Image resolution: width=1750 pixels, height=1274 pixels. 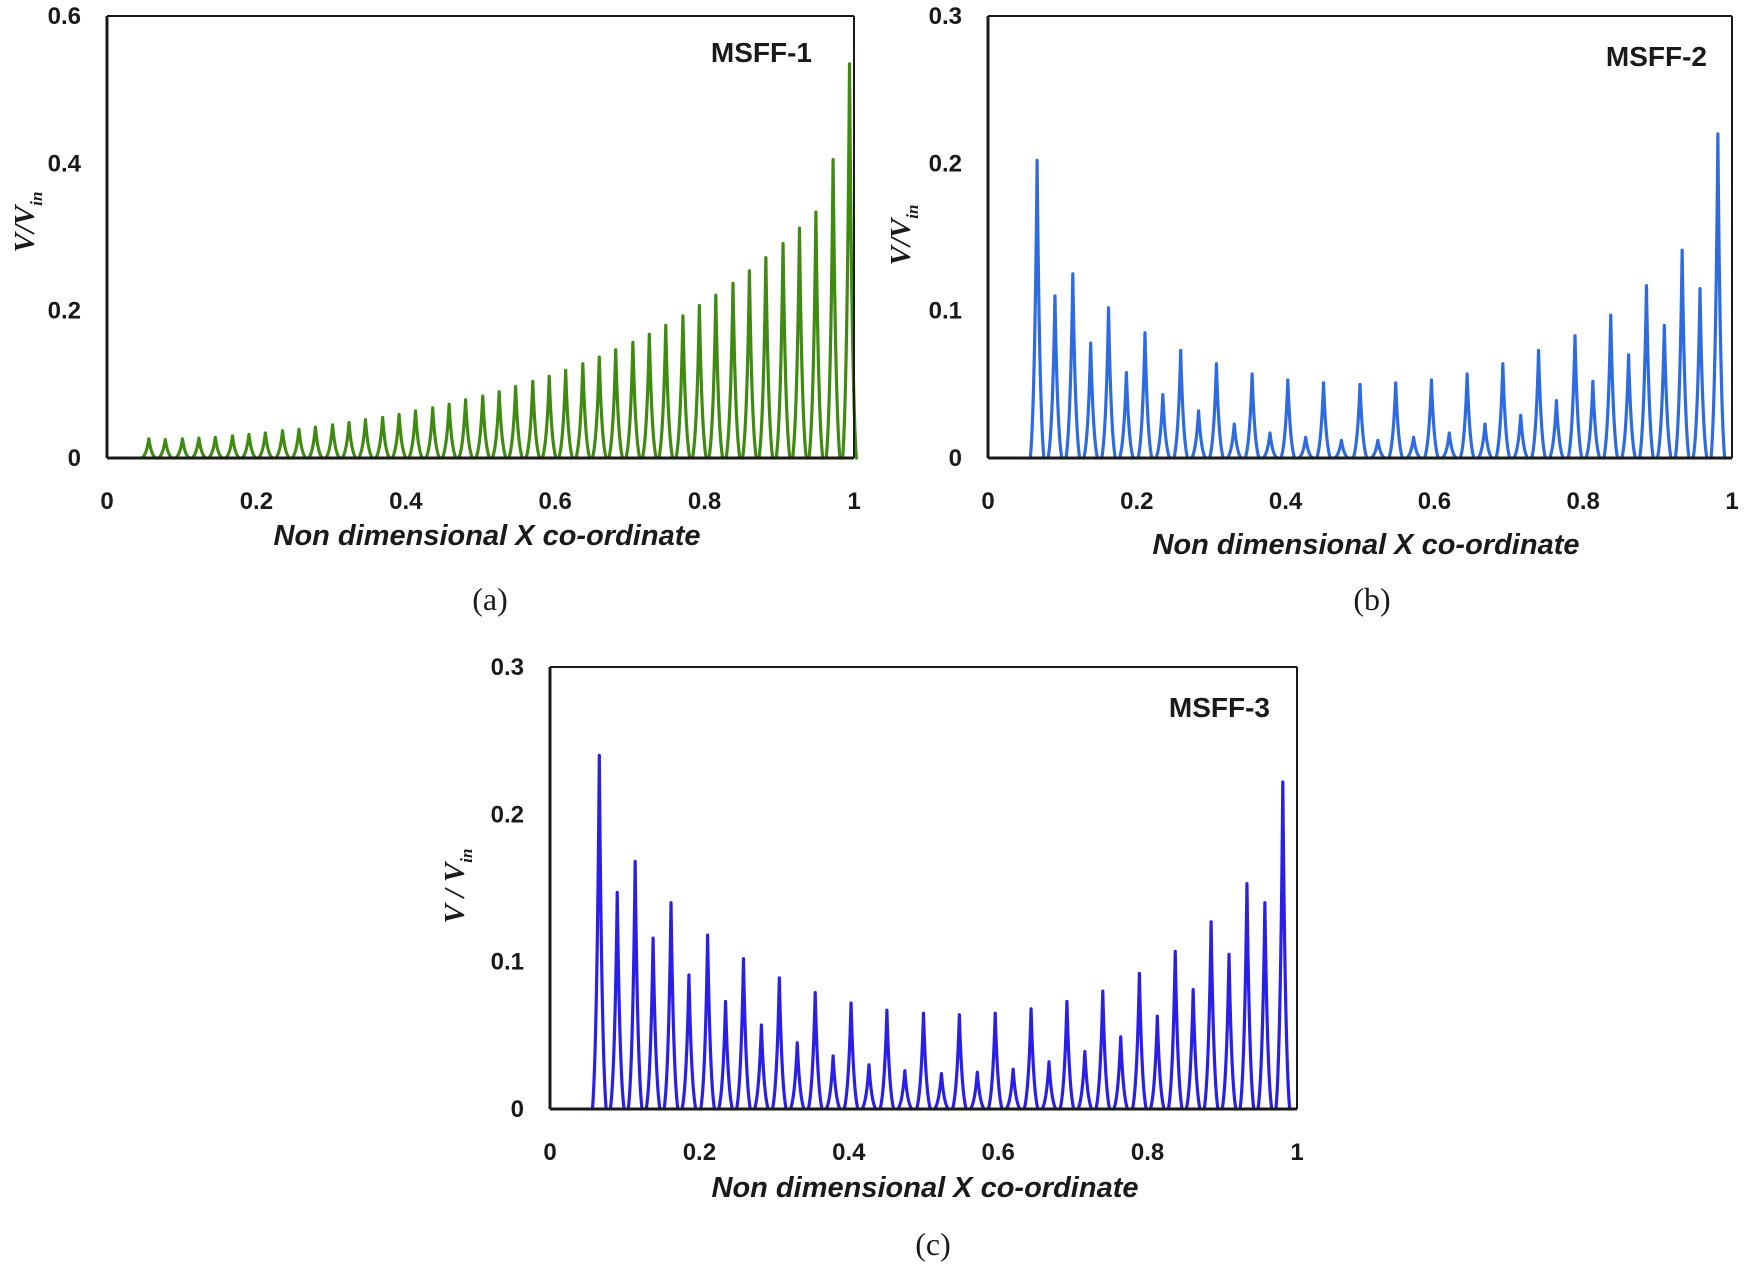 I want to click on y-tick-label: 0, so click(x=74, y=458).